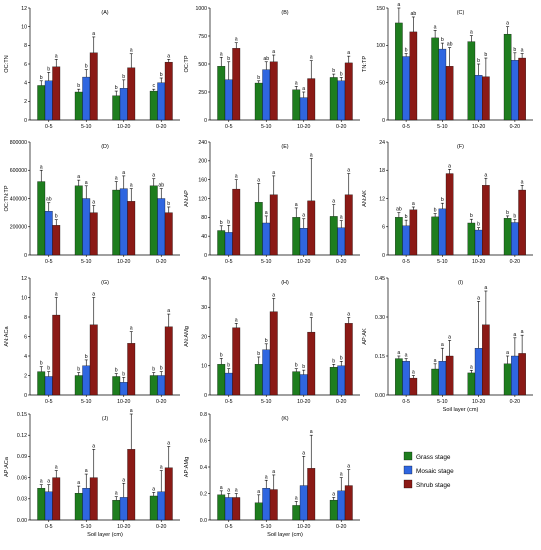 The height and width of the screenshot is (550, 541). I want to click on y-tick-label: 12, so click(24, 279).